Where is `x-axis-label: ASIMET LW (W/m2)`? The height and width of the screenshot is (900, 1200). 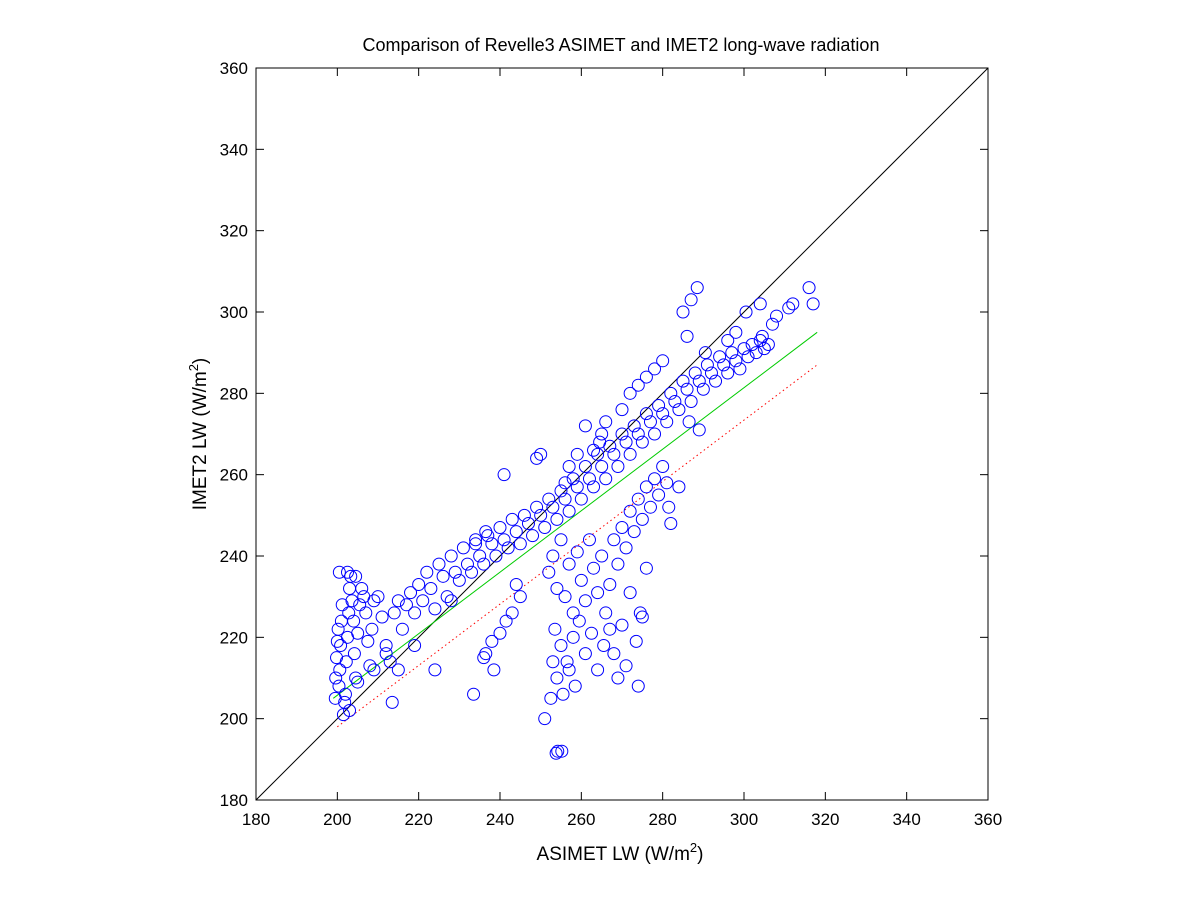 x-axis-label: ASIMET LW (W/m2) is located at coordinates (620, 852).